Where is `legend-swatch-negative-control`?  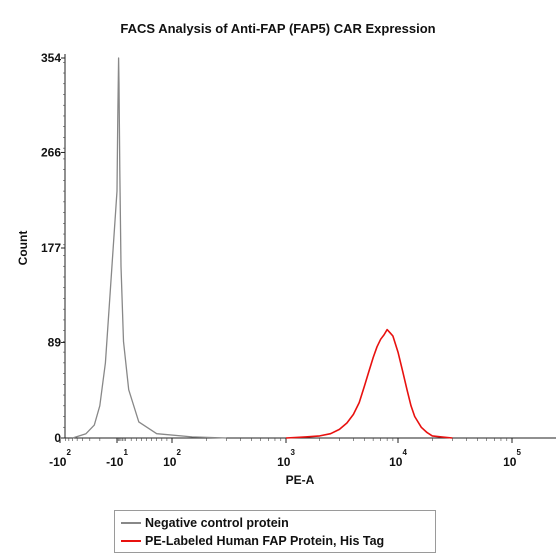 legend-swatch-negative-control is located at coordinates (131, 523).